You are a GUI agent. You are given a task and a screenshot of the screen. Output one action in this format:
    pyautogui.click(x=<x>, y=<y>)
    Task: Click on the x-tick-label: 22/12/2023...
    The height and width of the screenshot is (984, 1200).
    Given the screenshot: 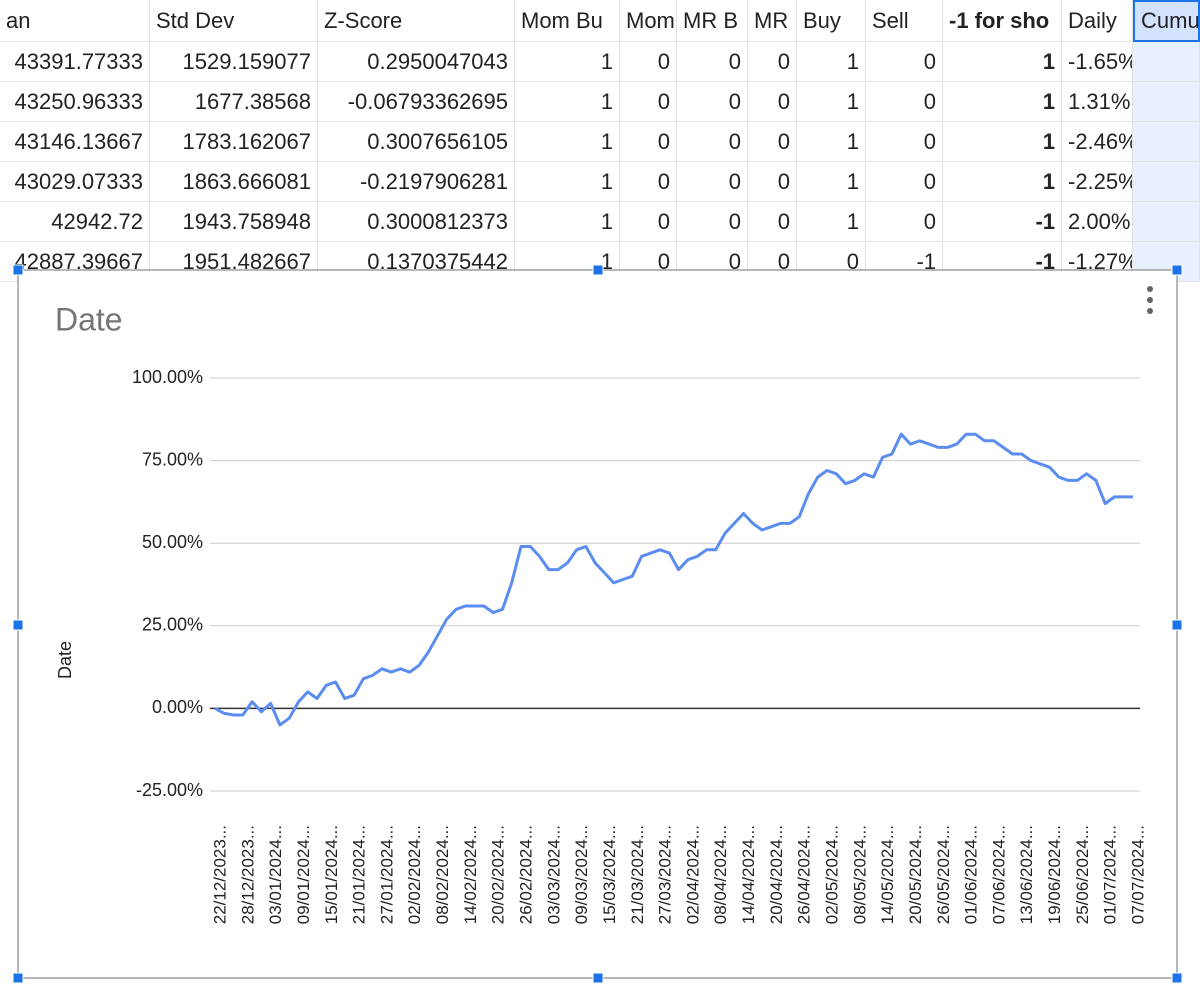 What is the action you would take?
    pyautogui.click(x=219, y=874)
    